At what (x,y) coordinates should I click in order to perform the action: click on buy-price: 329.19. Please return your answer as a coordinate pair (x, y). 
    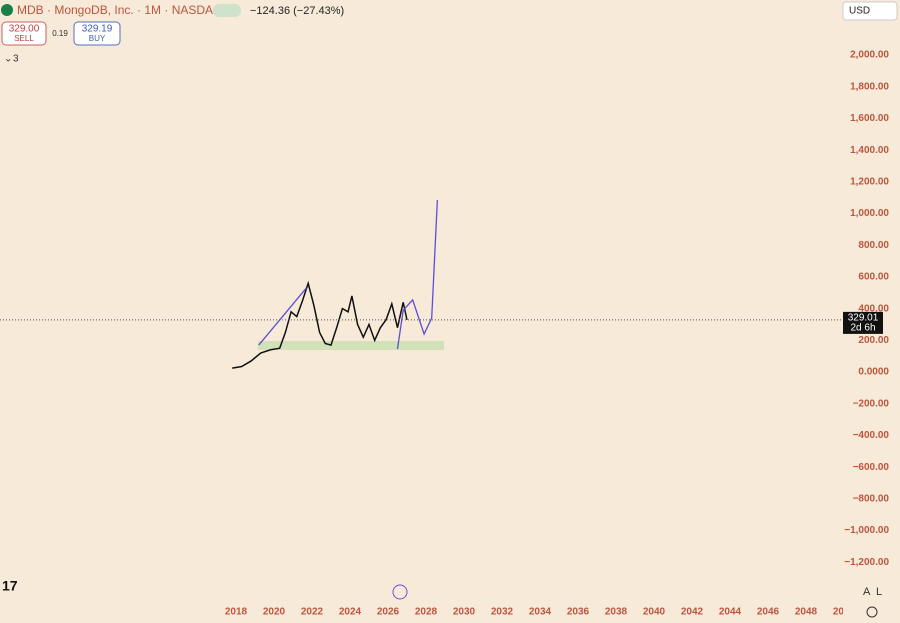
    Looking at the image, I should click on (97, 29).